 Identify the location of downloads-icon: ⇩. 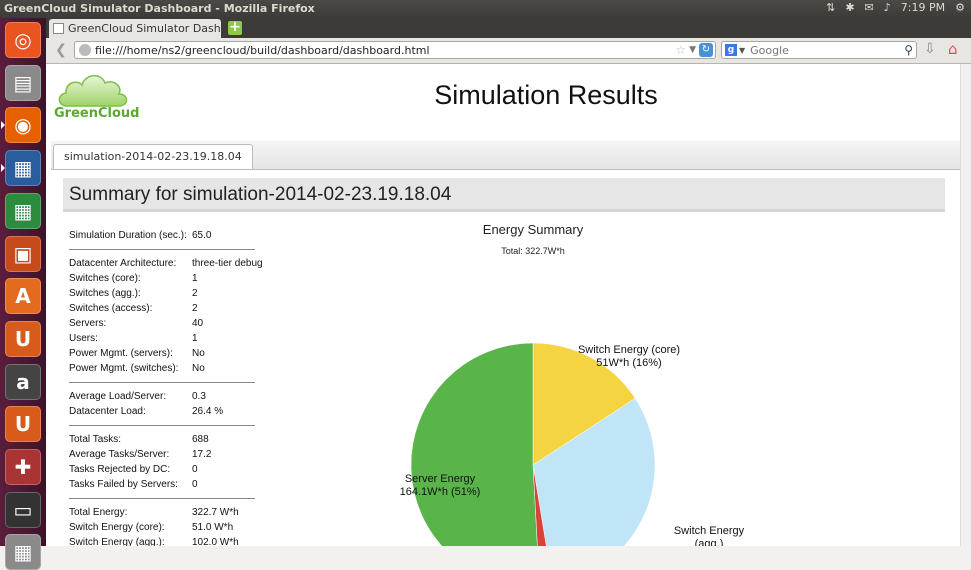
(930, 49).